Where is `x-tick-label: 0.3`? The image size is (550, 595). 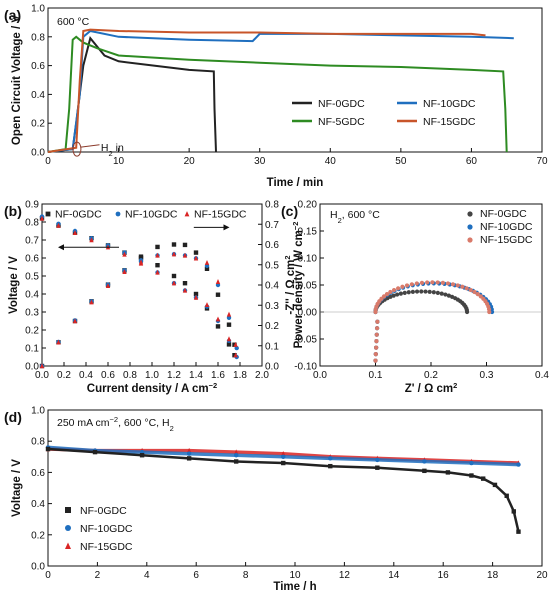
x-tick-label: 0.3 is located at coordinates (487, 375).